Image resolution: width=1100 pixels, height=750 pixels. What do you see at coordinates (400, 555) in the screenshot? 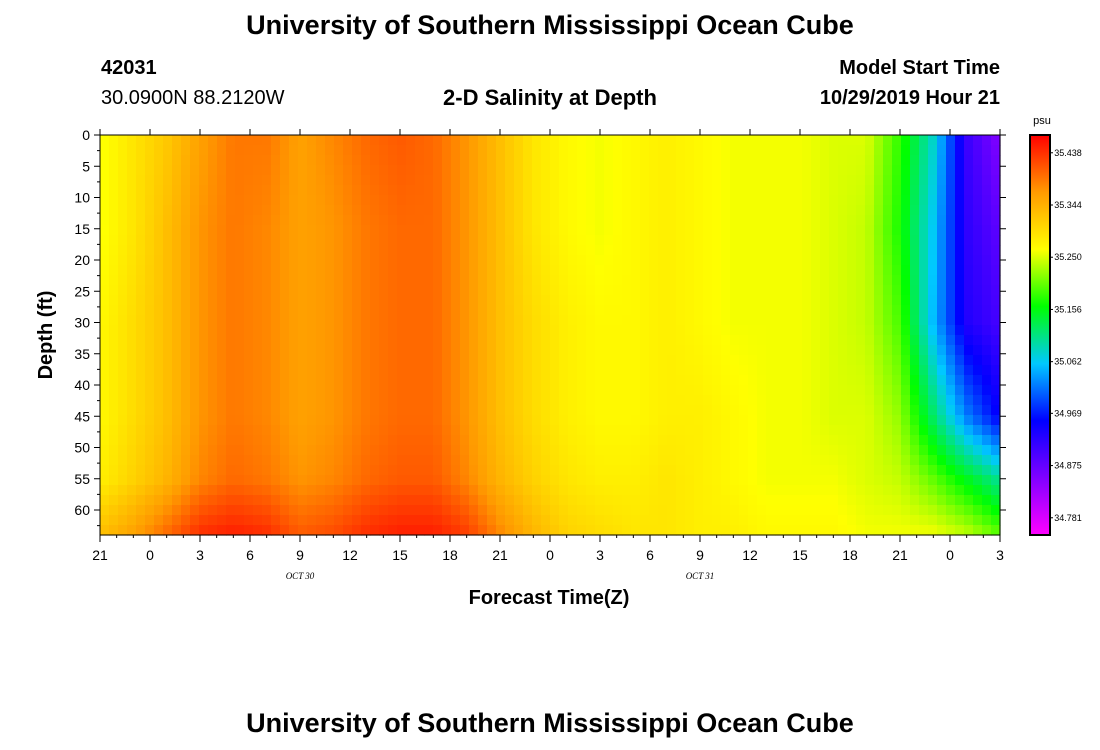
I see `x-tick-label: 15` at bounding box center [400, 555].